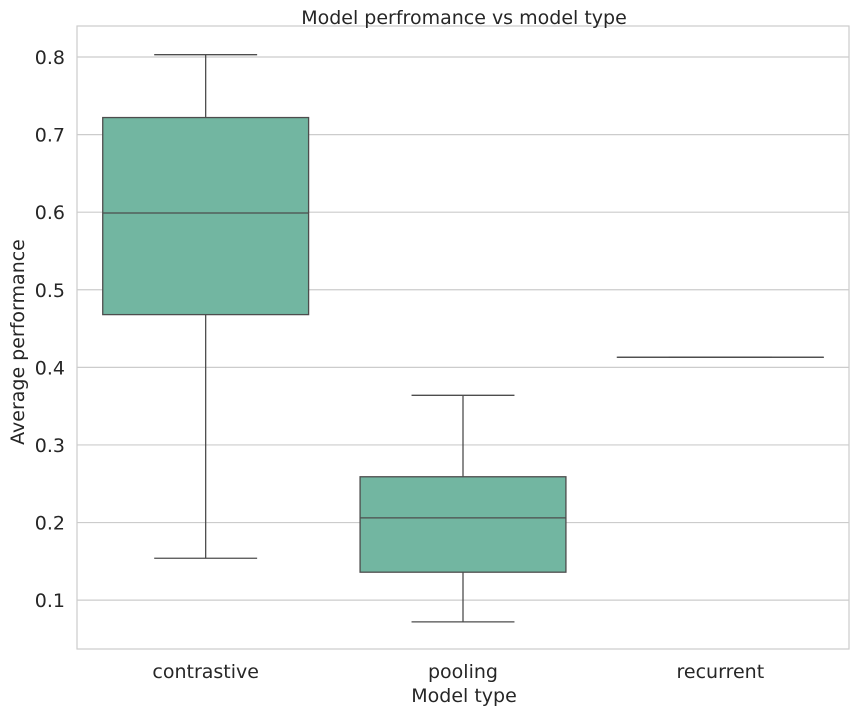 Image resolution: width=861 pixels, height=716 pixels. Describe the element at coordinates (50, 136) in the screenshot. I see `y-tick-label: 0.7` at that location.